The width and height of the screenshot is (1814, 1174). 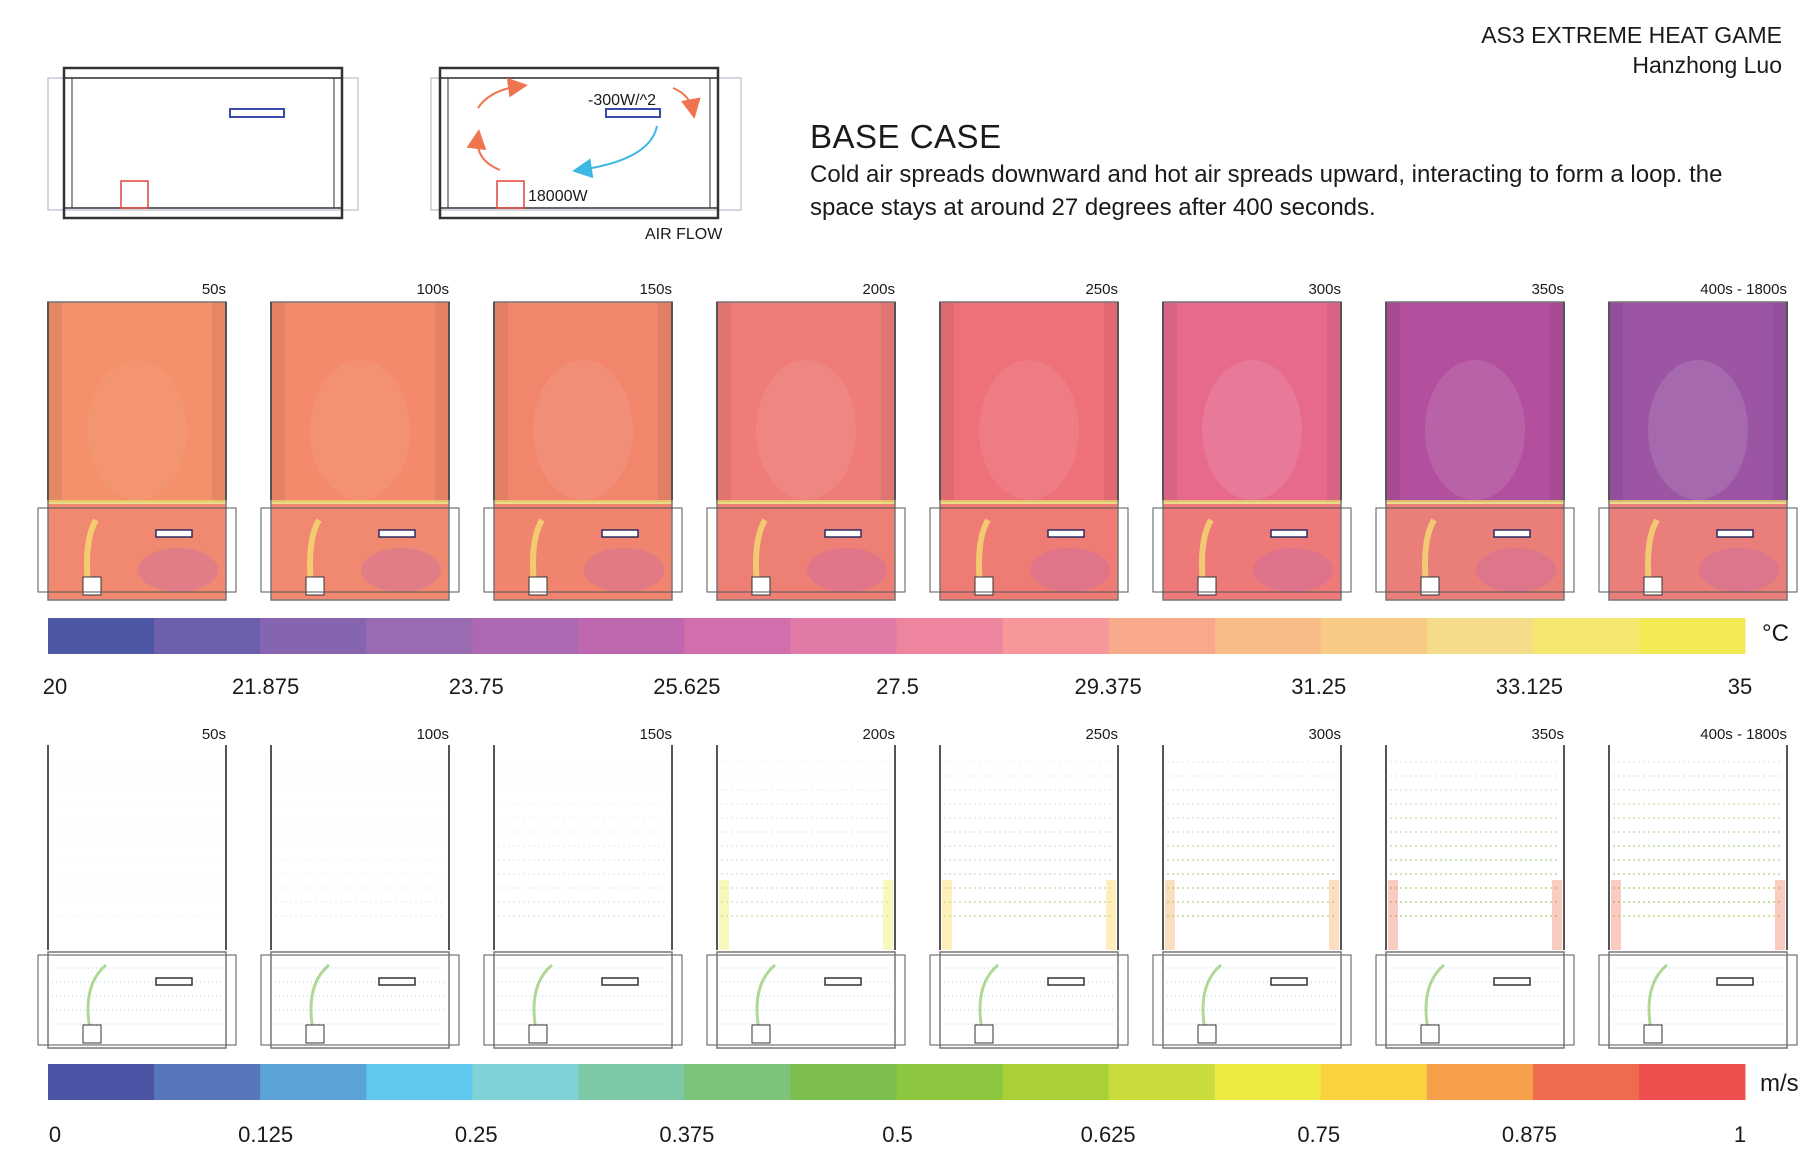 What do you see at coordinates (655, 734) in the screenshot?
I see `timestep-label: 150s` at bounding box center [655, 734].